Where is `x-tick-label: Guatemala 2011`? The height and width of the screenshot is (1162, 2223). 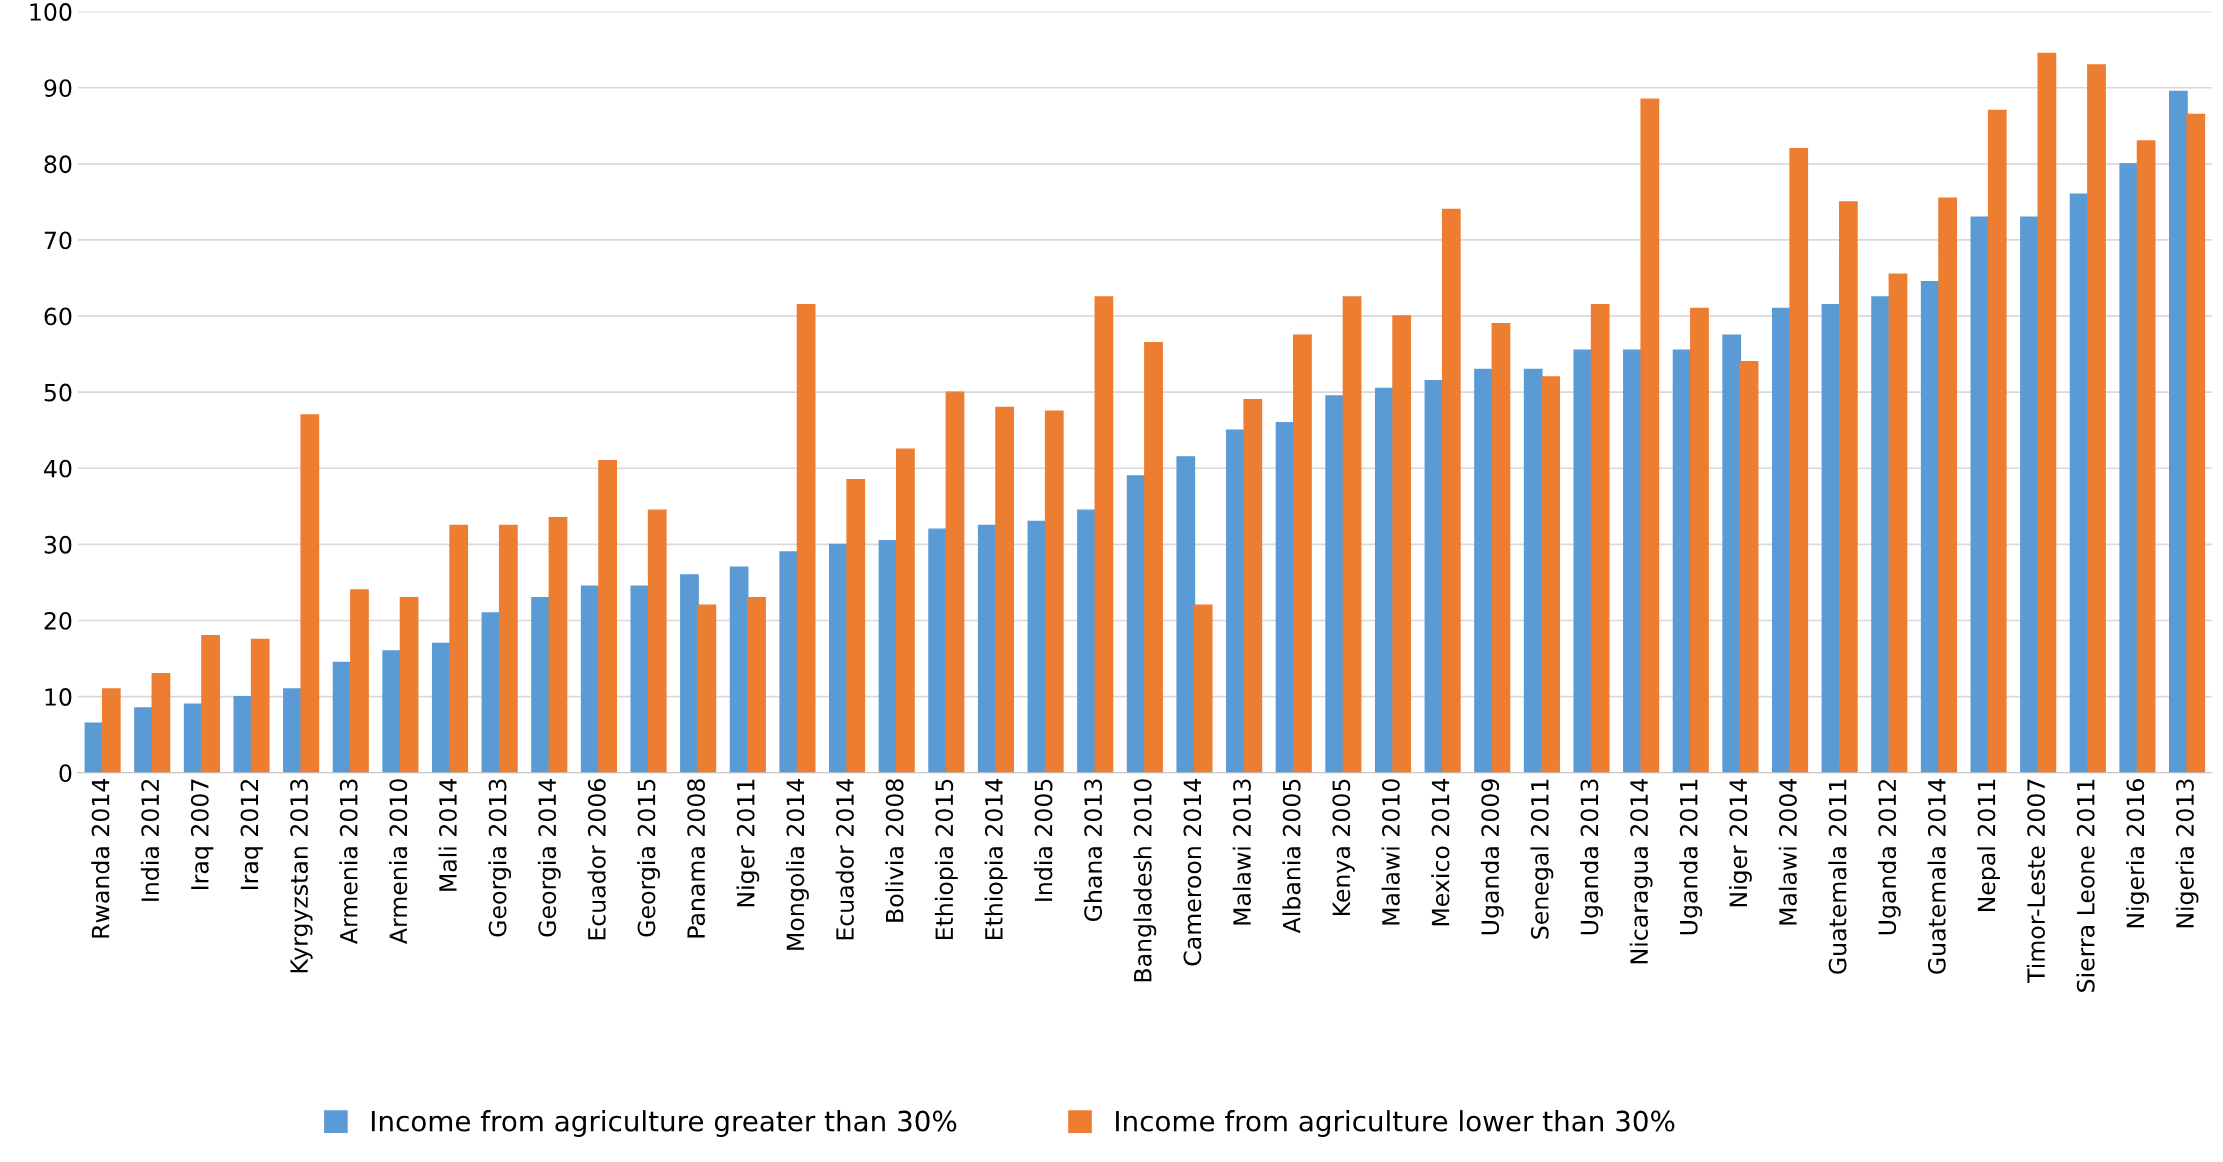 x-tick-label: Guatemala 2011 is located at coordinates (1837, 876).